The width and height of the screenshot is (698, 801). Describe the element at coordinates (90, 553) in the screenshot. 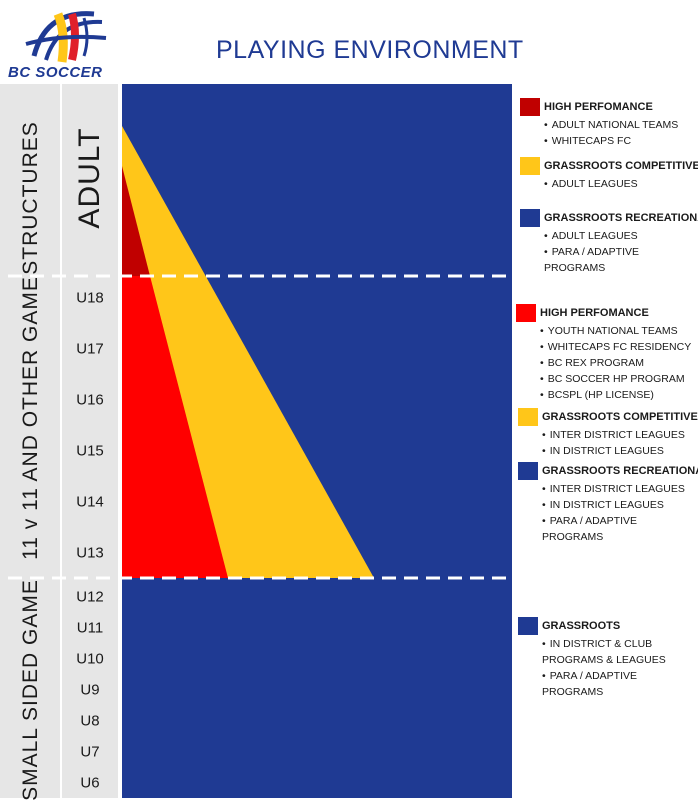

I see `age-label: U13` at that location.